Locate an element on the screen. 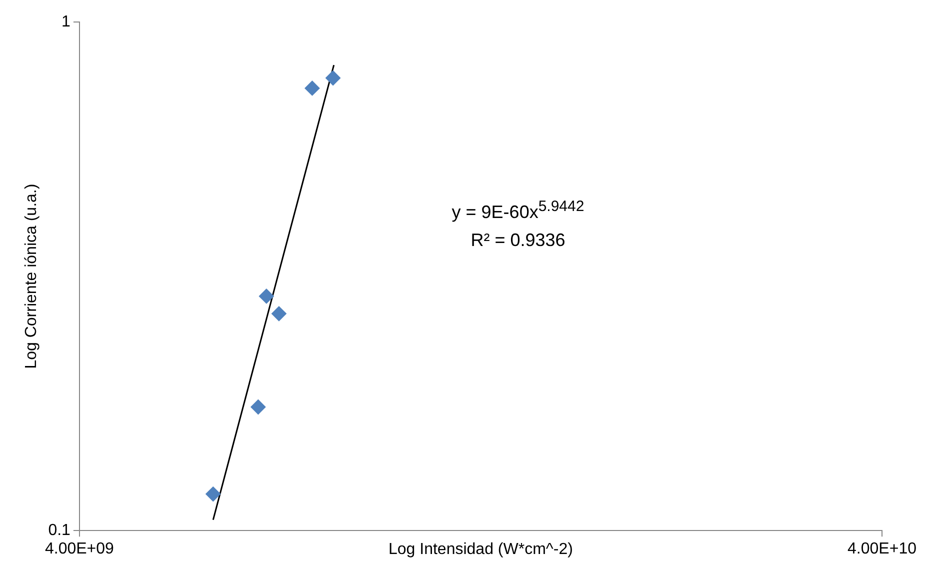 This screenshot has width=930, height=575. y-tick-label: 0.1 is located at coordinates (59, 531).